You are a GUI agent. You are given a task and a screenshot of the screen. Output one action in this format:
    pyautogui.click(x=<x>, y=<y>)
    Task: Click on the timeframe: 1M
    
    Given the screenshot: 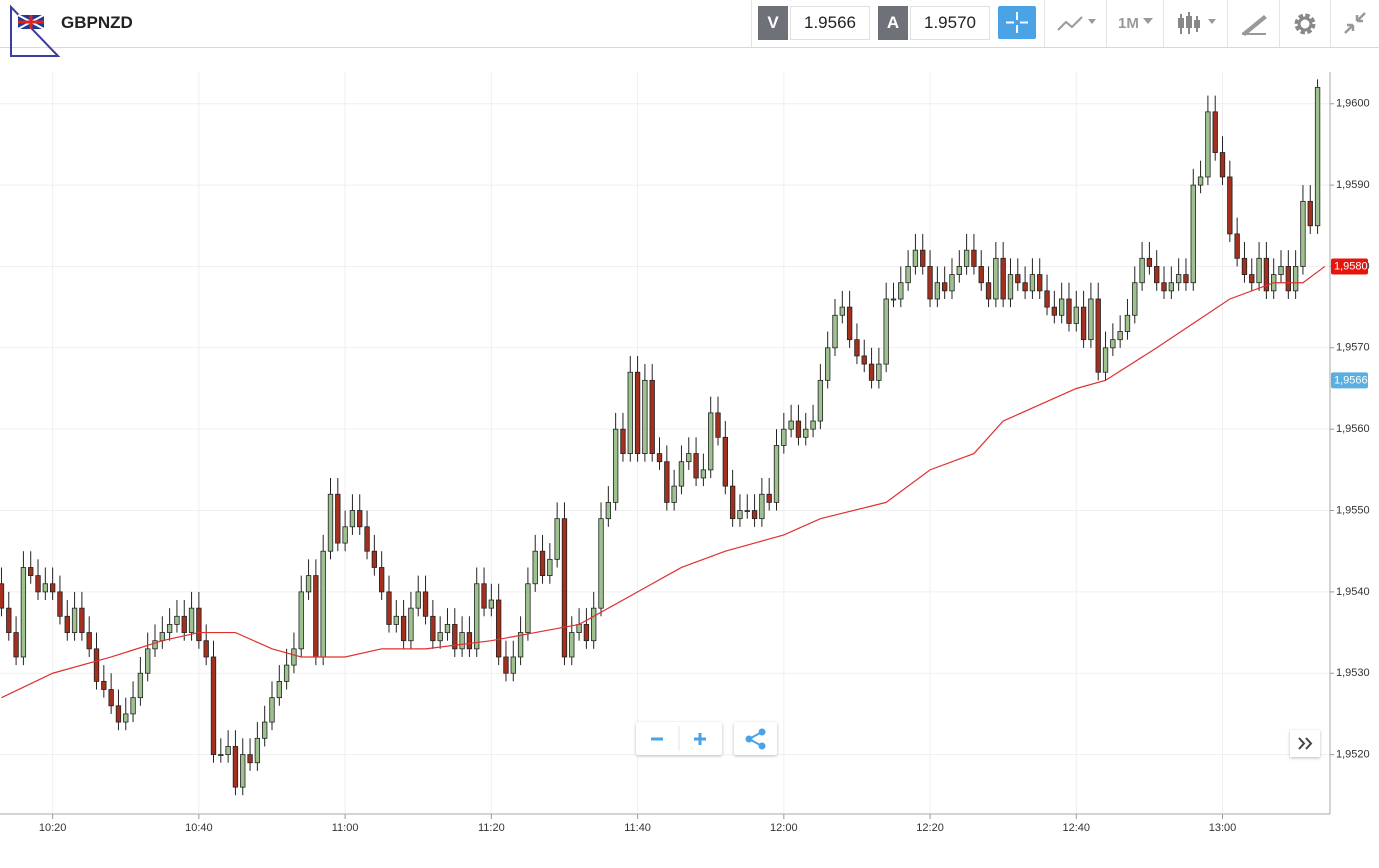 What is the action you would take?
    pyautogui.click(x=1128, y=23)
    